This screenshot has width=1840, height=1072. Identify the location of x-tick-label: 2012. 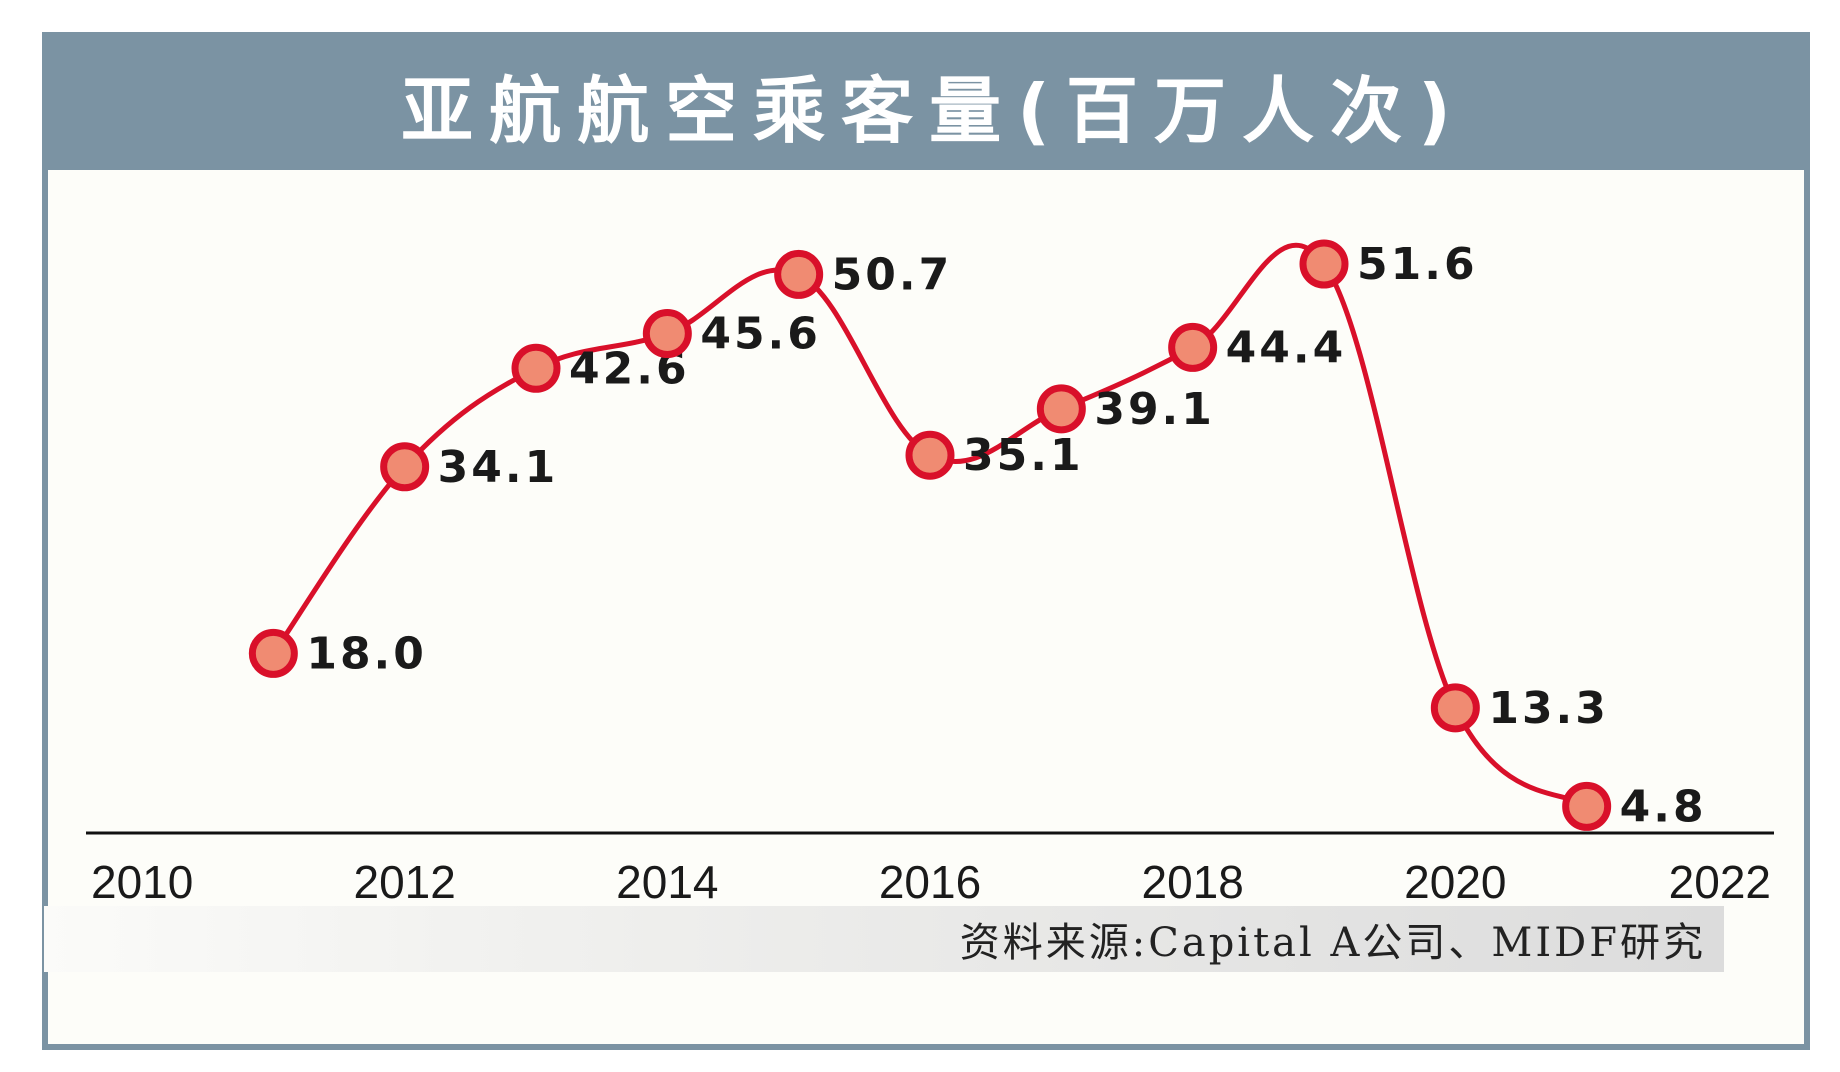
(404, 882).